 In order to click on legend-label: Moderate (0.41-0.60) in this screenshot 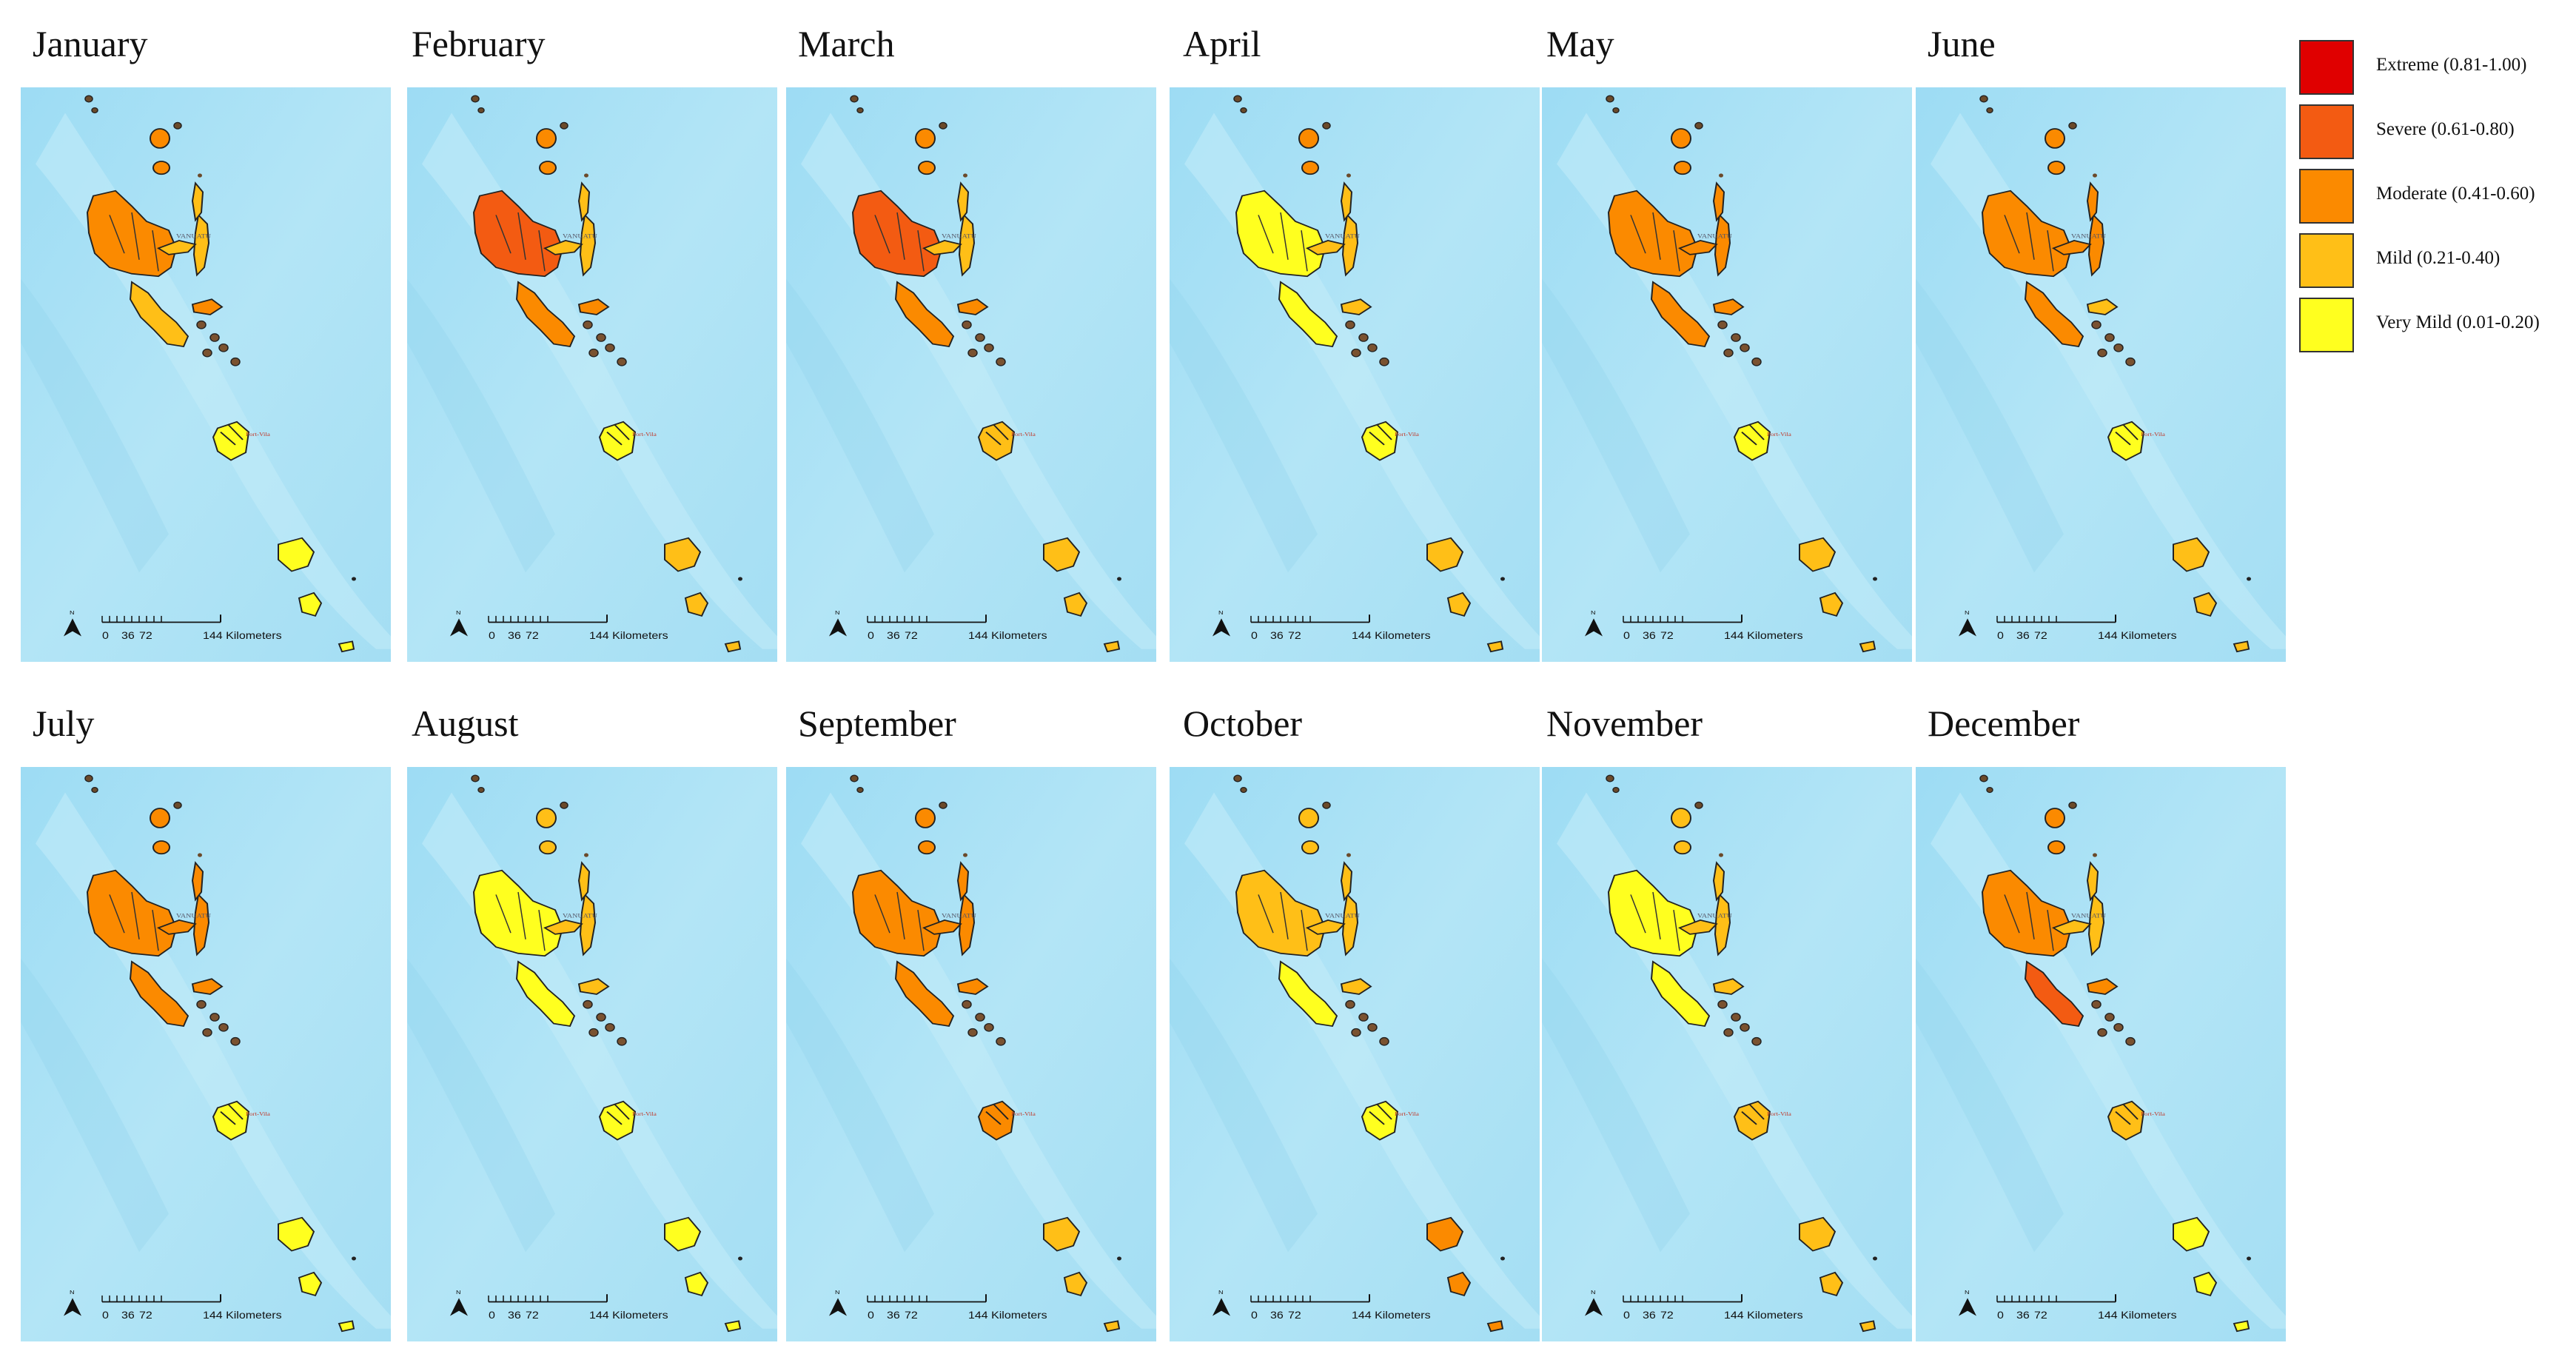, I will do `click(2455, 194)`.